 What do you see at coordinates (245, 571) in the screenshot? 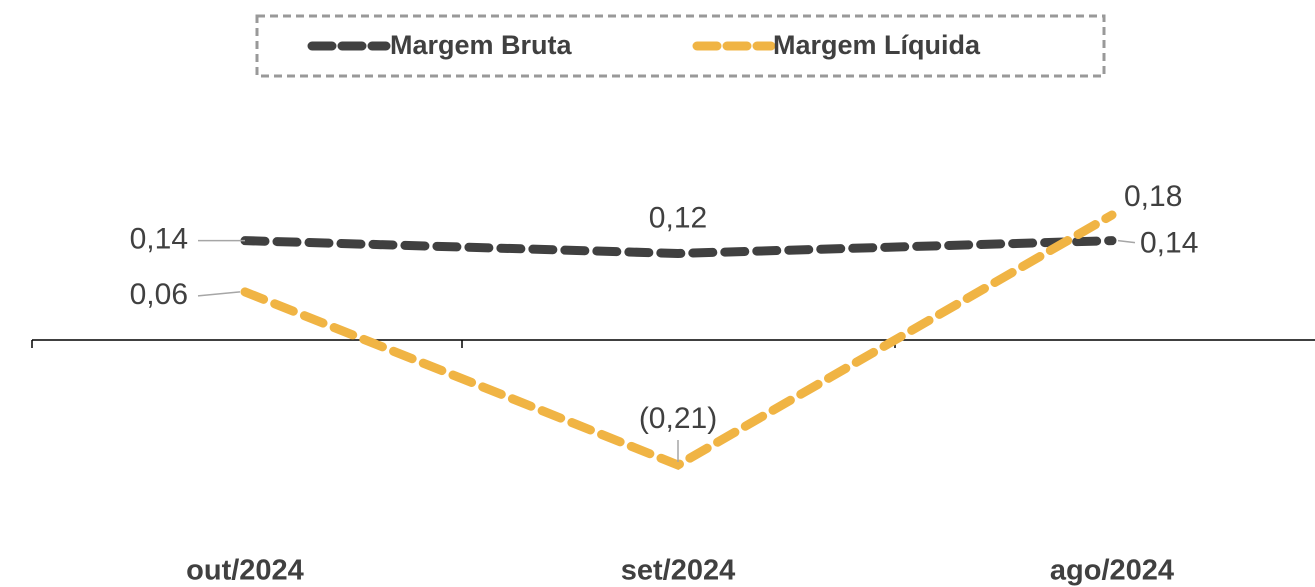
I see `x-tick-label: out/2024` at bounding box center [245, 571].